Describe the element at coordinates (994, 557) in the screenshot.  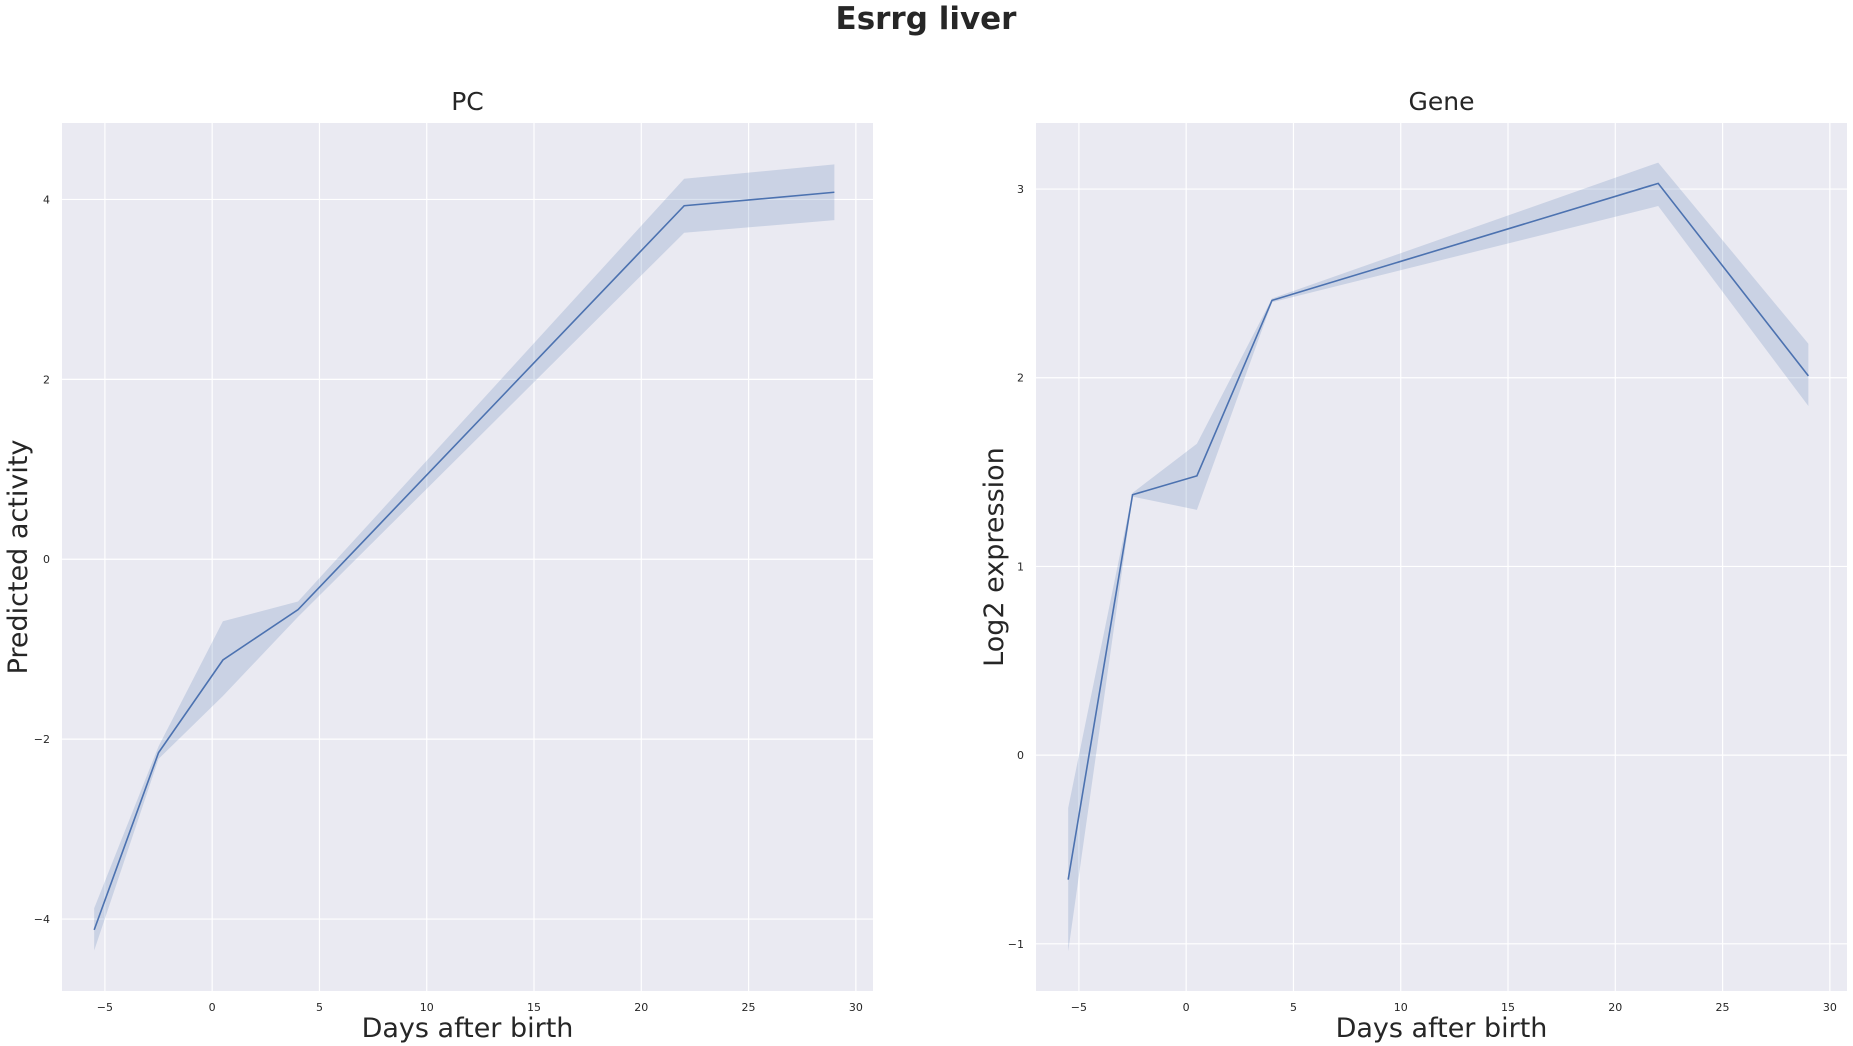
I see `y-axis-label: Log2 expression` at that location.